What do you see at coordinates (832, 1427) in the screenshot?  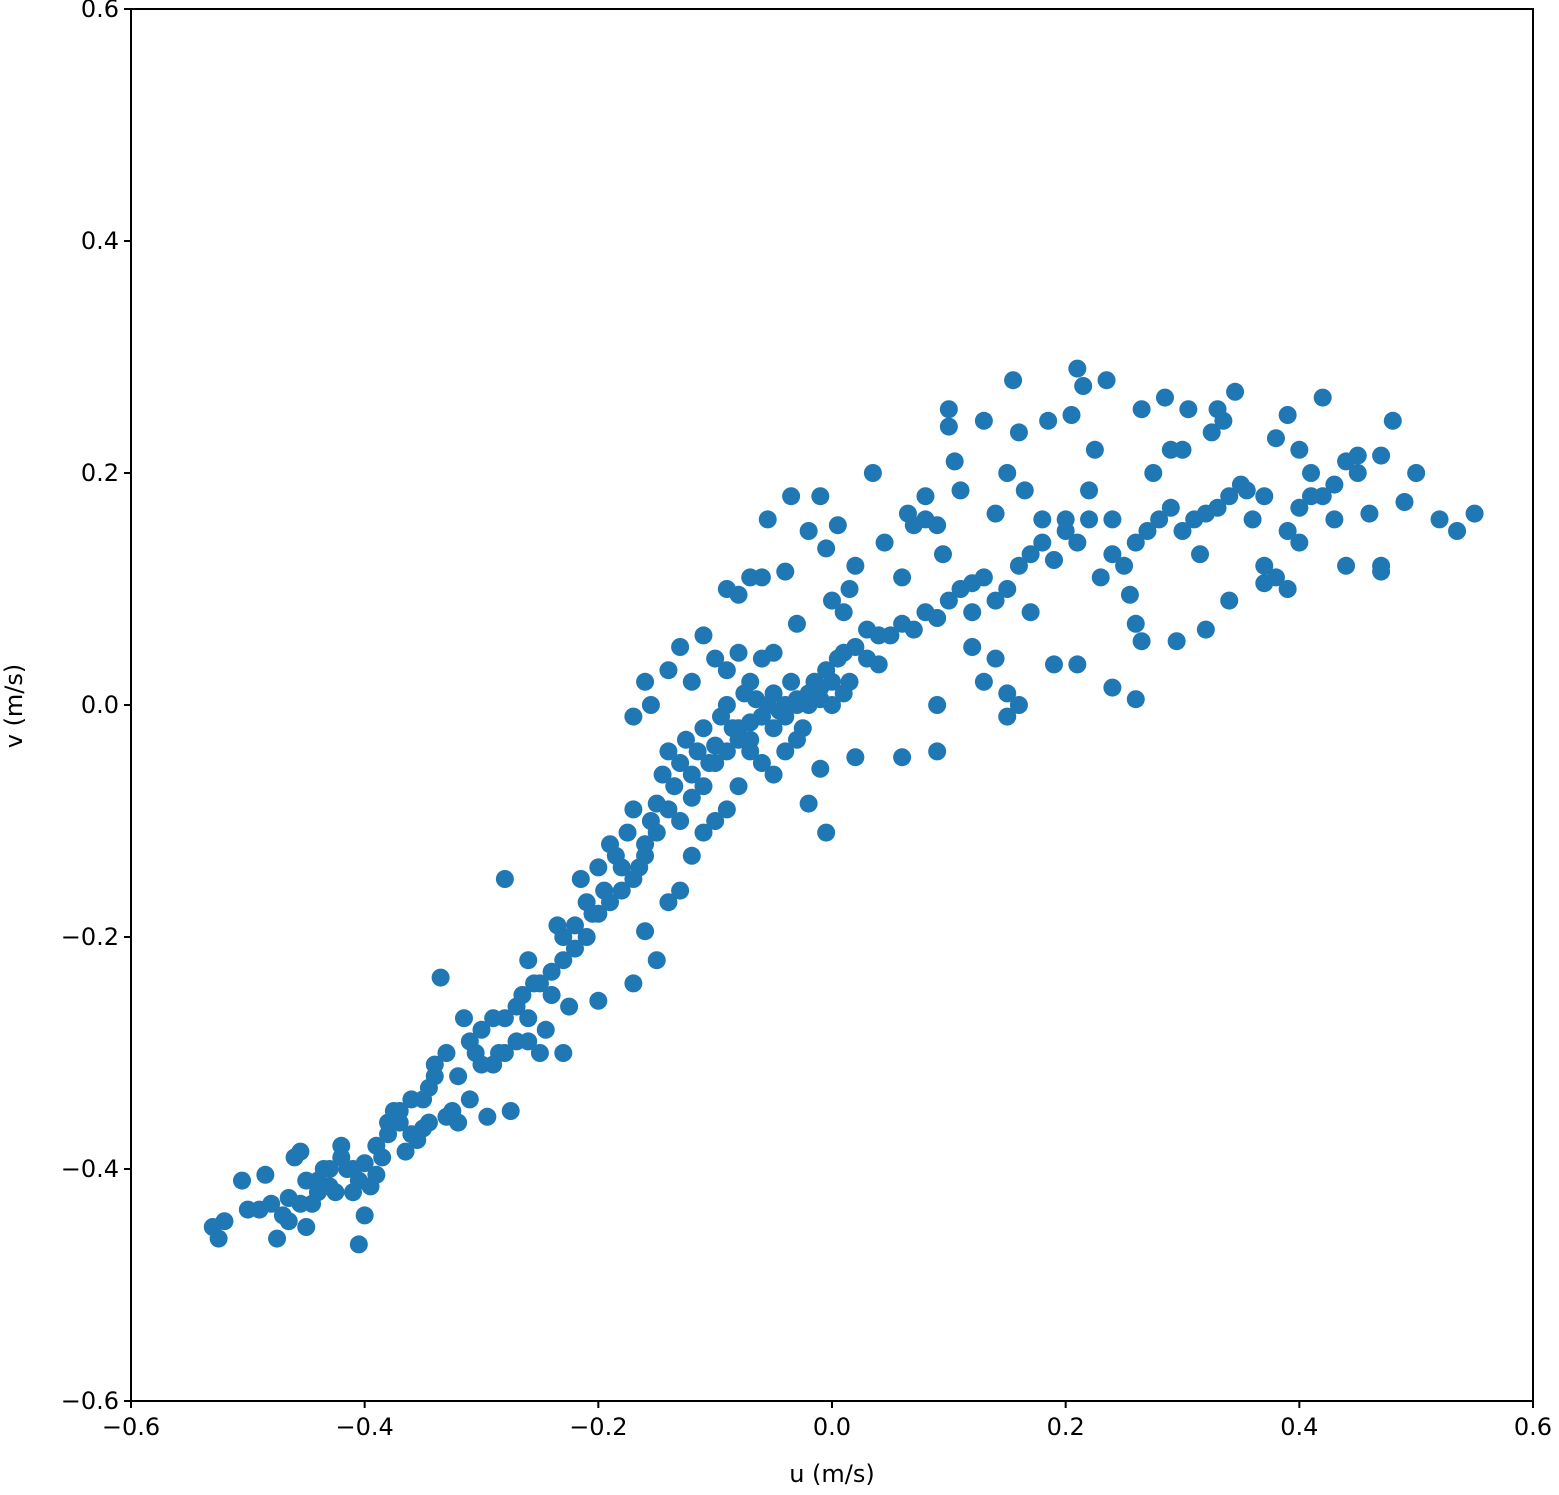 I see `x-tick-label: 0.0` at bounding box center [832, 1427].